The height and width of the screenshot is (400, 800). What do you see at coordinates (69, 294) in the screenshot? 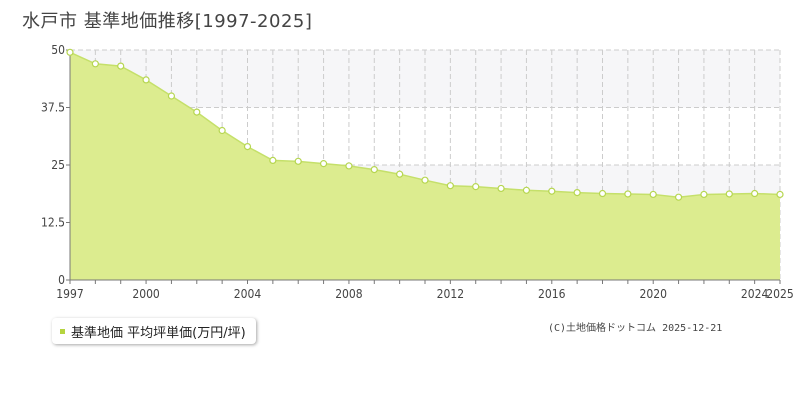
I see `x-tick-label: 1997` at bounding box center [69, 294].